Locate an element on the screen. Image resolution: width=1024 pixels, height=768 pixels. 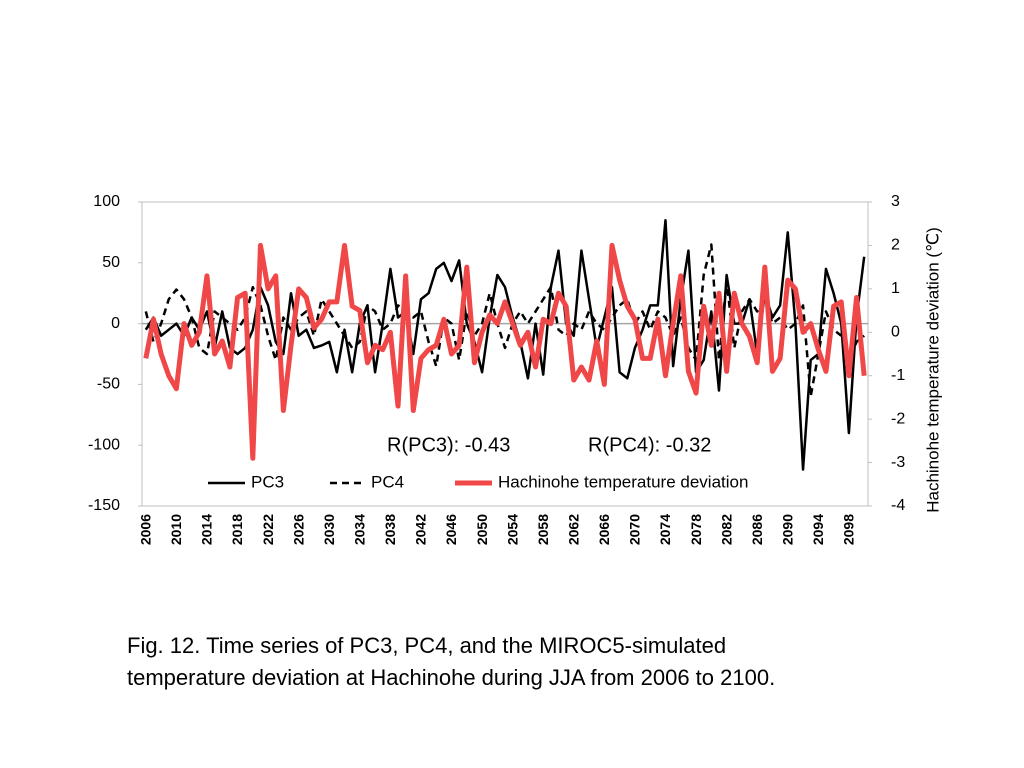
x-tick-label: 2038 is located at coordinates (390, 529).